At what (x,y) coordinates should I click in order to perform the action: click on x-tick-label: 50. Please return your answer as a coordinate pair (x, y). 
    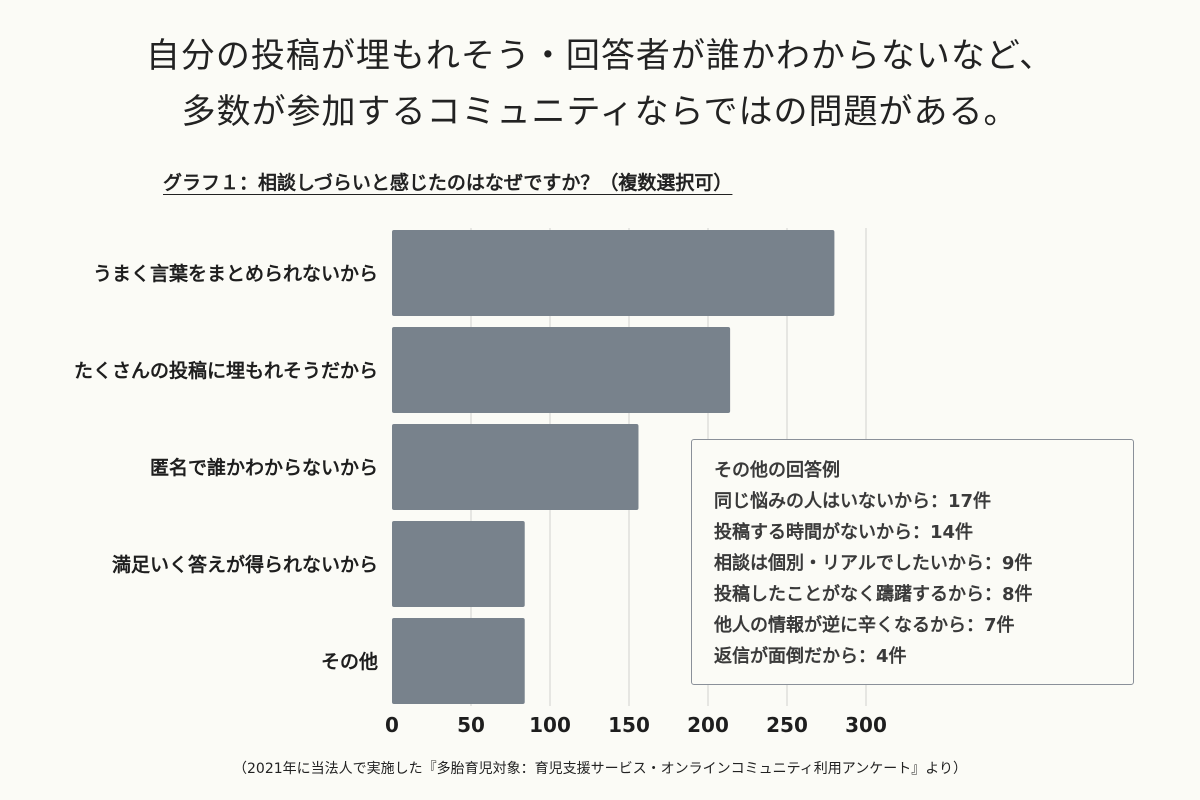
    Looking at the image, I should click on (471, 725).